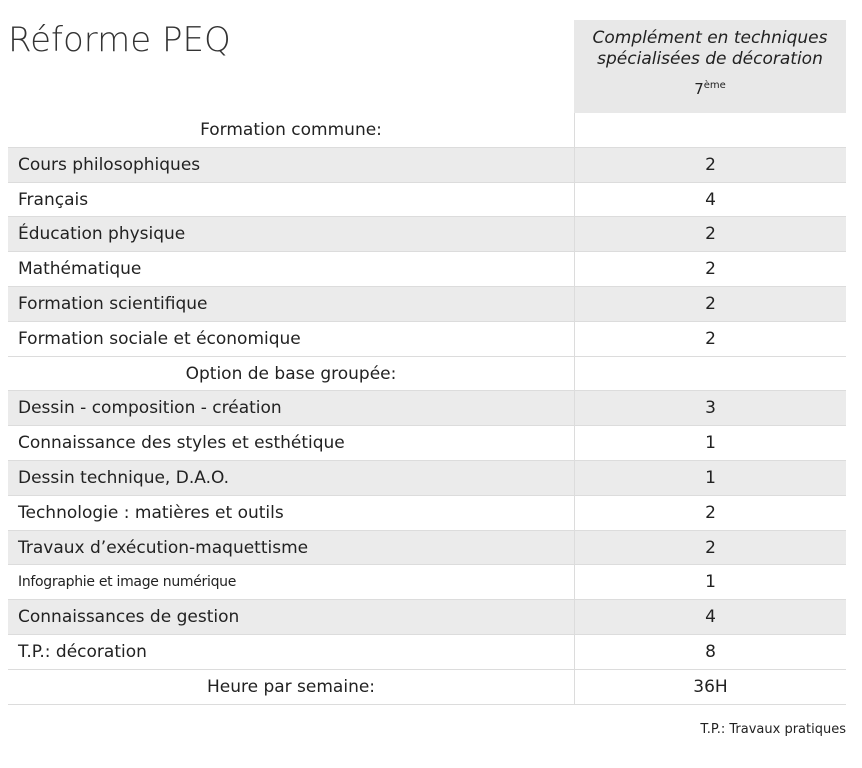 This screenshot has width=862, height=768. I want to click on table-row: Connaissances de gestion 4, so click(427, 617).